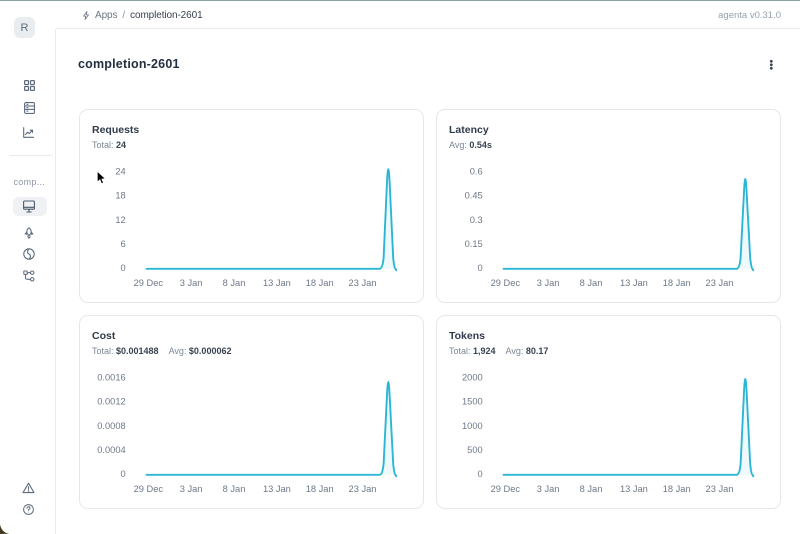  I want to click on svg-text: 0.6, so click(476, 171).